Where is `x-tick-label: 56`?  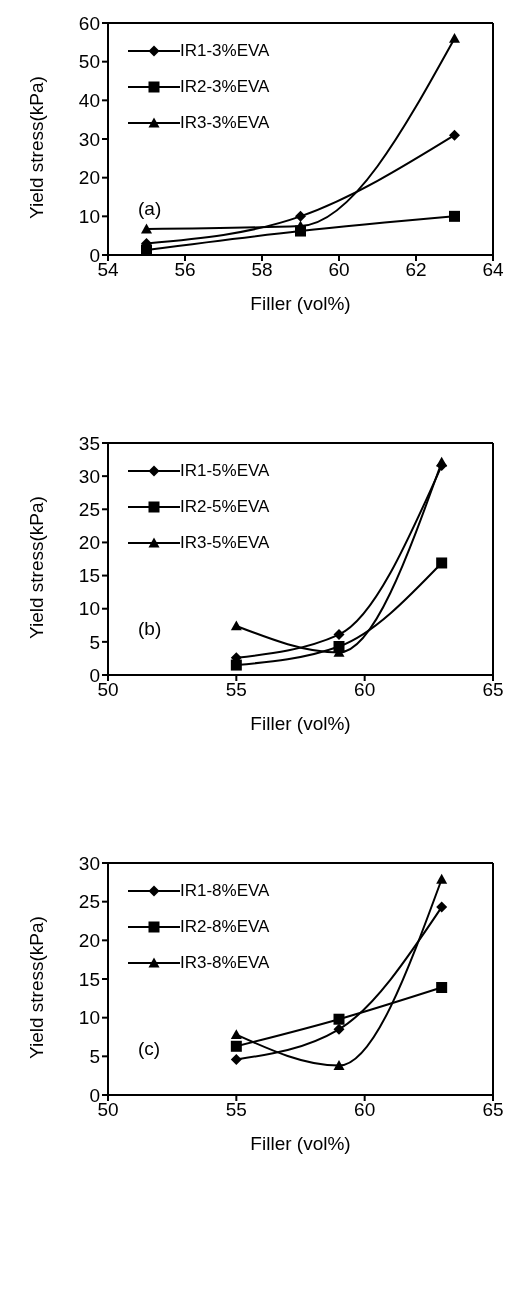 x-tick-label: 56 is located at coordinates (185, 270).